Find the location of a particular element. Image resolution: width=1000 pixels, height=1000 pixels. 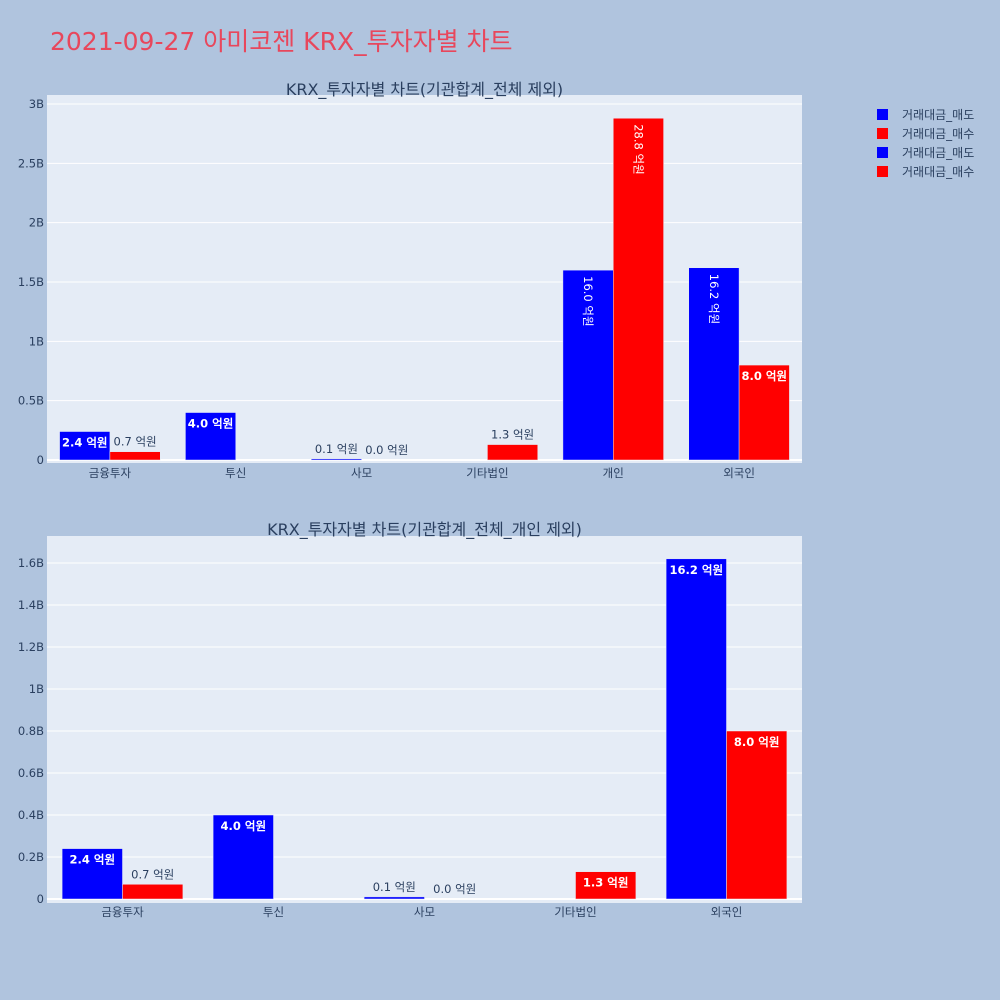

y-tick-label: 1.4B is located at coordinates (31, 605).